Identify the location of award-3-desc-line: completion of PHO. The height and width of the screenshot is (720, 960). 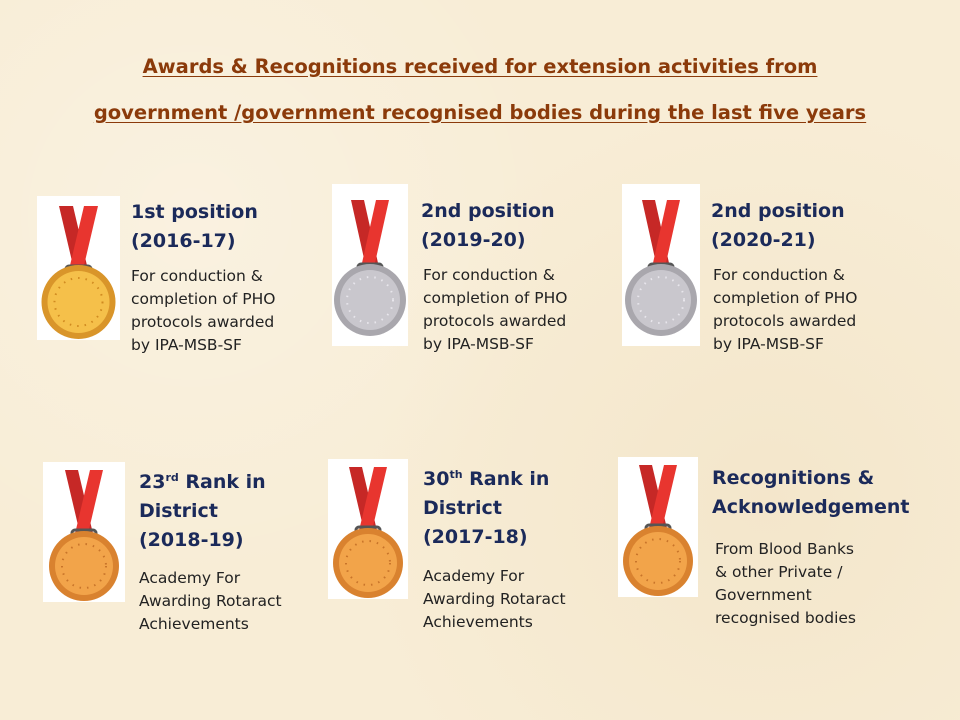
(785, 298).